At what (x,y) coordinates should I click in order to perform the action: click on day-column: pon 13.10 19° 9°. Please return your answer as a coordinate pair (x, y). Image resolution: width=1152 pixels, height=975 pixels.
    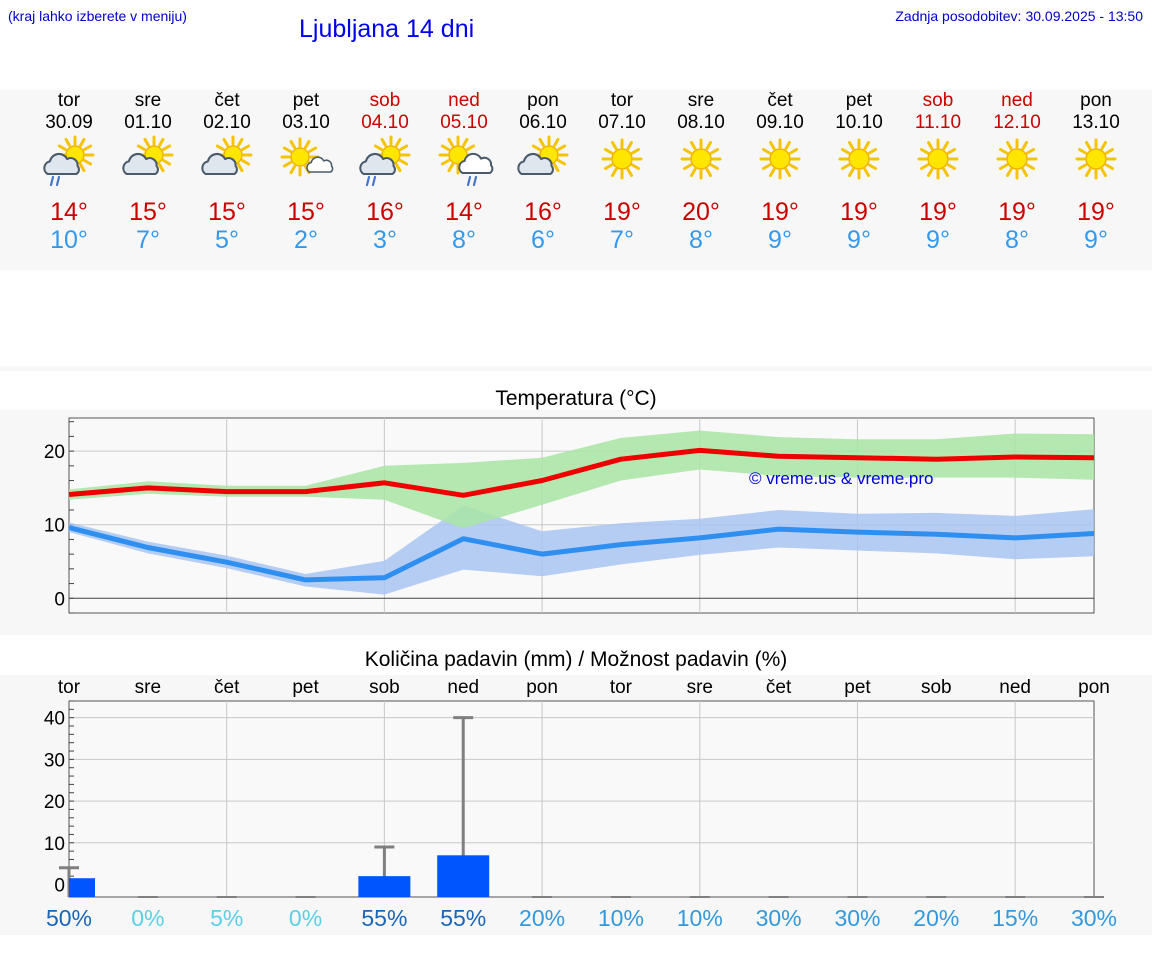
    Looking at the image, I should click on (1096, 180).